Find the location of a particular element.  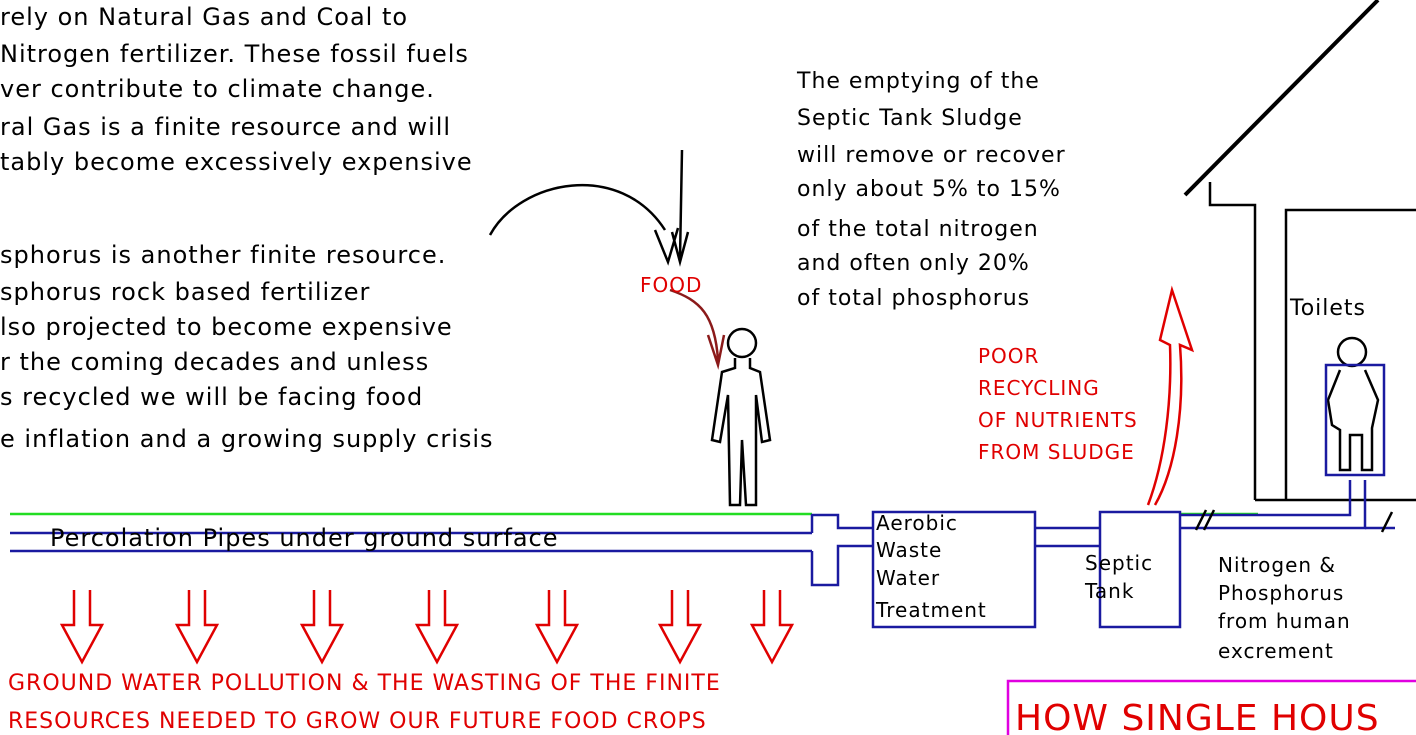

warning-line: POOR is located at coordinates (1008, 356).